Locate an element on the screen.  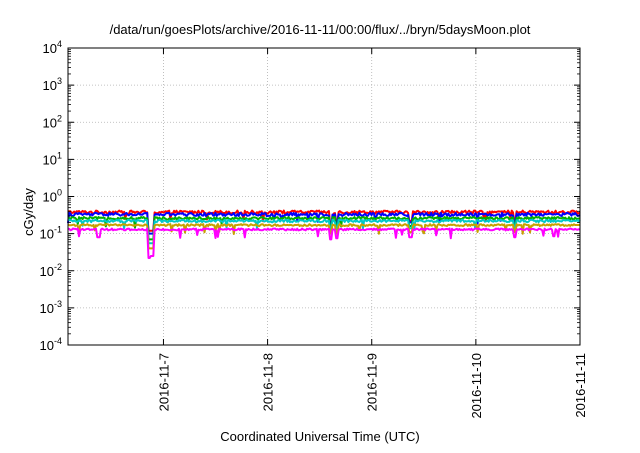
y-tick-label: 10⁻¹ is located at coordinates (51, 233).